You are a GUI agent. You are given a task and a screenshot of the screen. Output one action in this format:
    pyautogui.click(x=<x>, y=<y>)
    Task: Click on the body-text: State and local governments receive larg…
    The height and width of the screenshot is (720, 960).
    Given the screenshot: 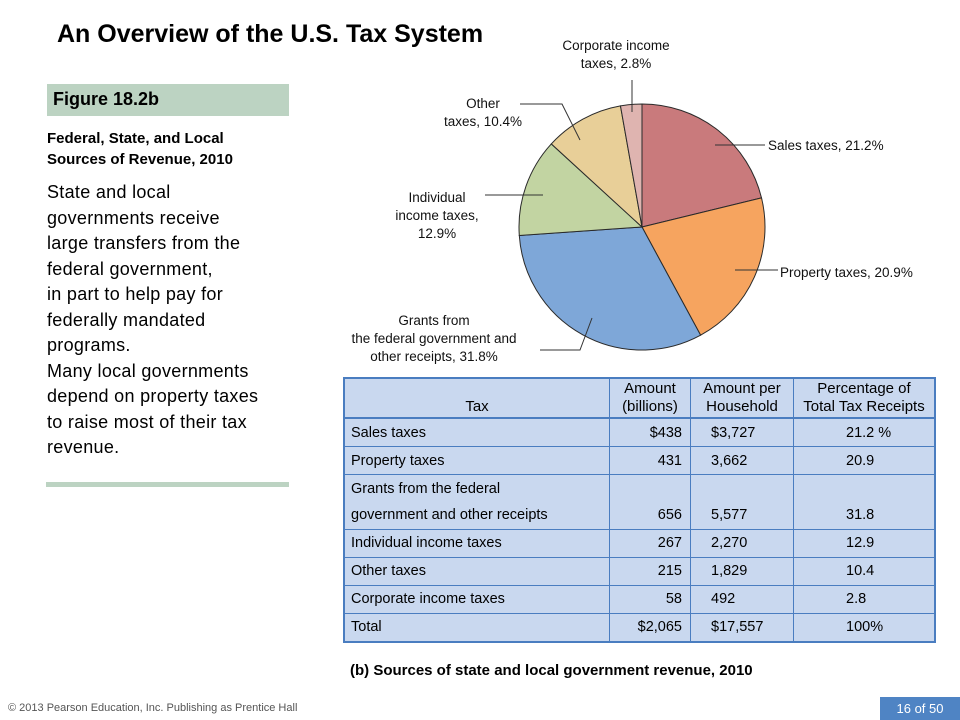 What is the action you would take?
    pyautogui.click(x=172, y=320)
    